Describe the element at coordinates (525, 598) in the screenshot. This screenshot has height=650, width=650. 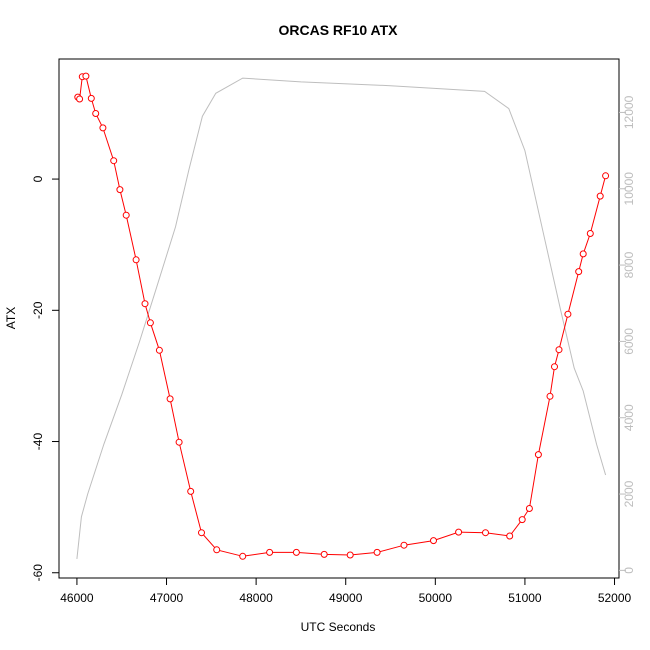
I see `x-tick-label: 51000` at that location.